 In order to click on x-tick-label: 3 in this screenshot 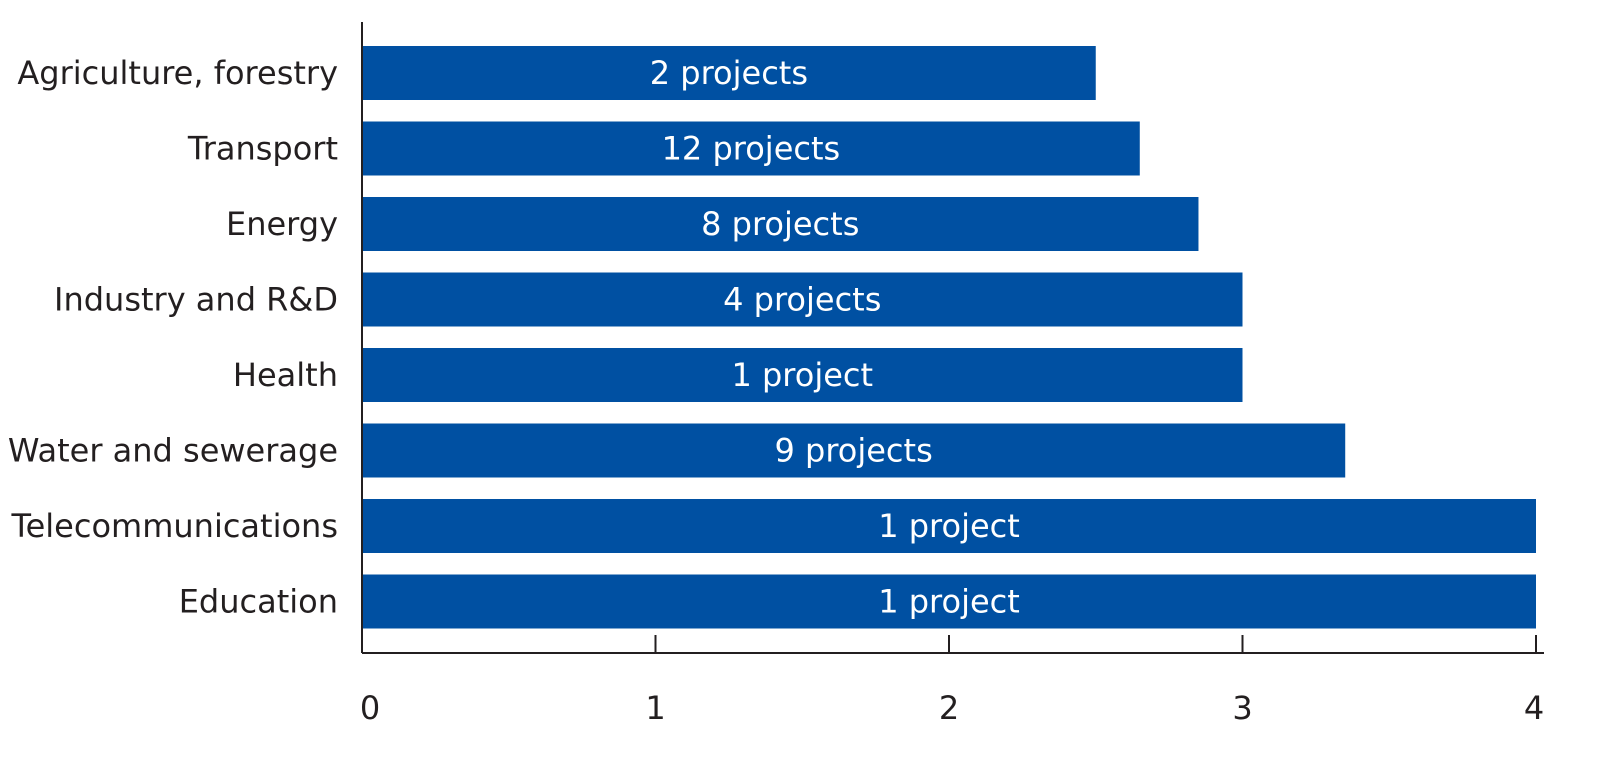, I will do `click(1242, 708)`.